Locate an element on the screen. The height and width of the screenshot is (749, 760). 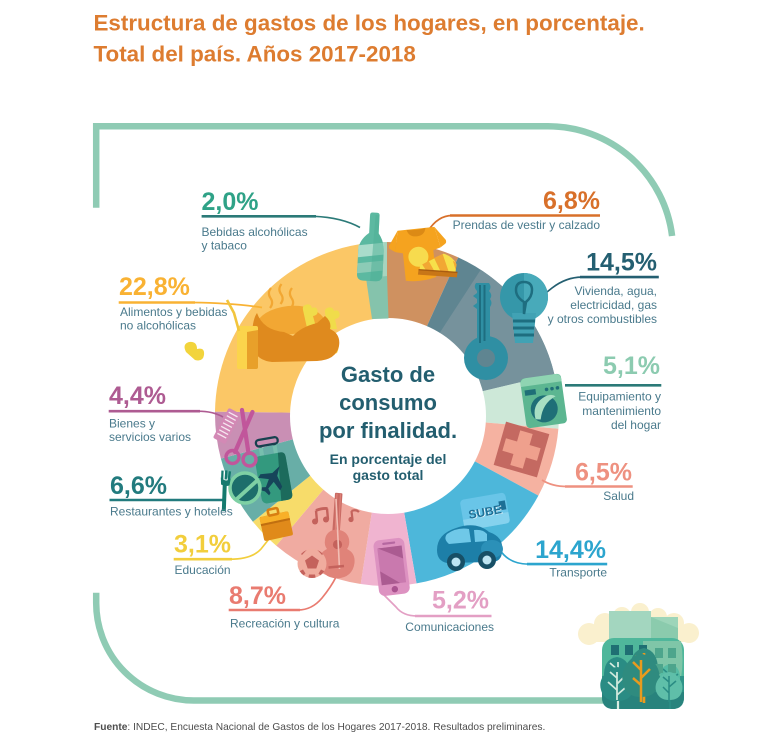
svg-text: mantenimiento is located at coordinates (621, 411).